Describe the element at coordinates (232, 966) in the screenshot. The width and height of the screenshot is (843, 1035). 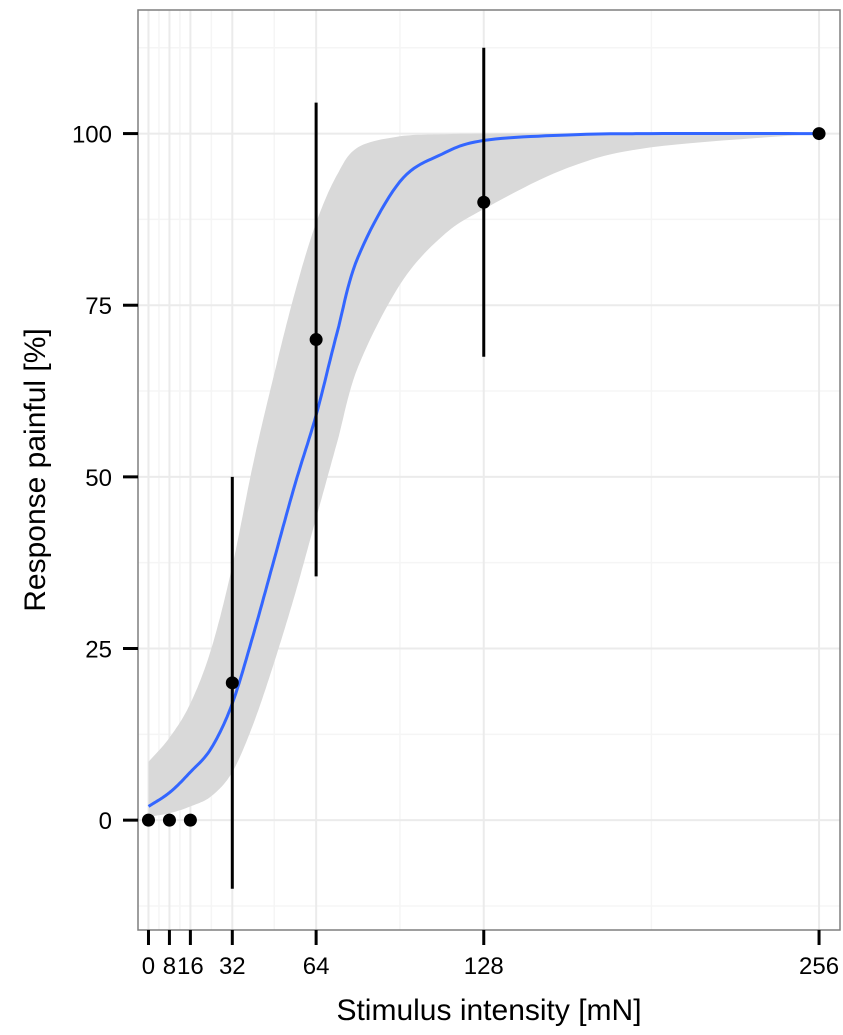
I see `x-tick-label: 32` at that location.